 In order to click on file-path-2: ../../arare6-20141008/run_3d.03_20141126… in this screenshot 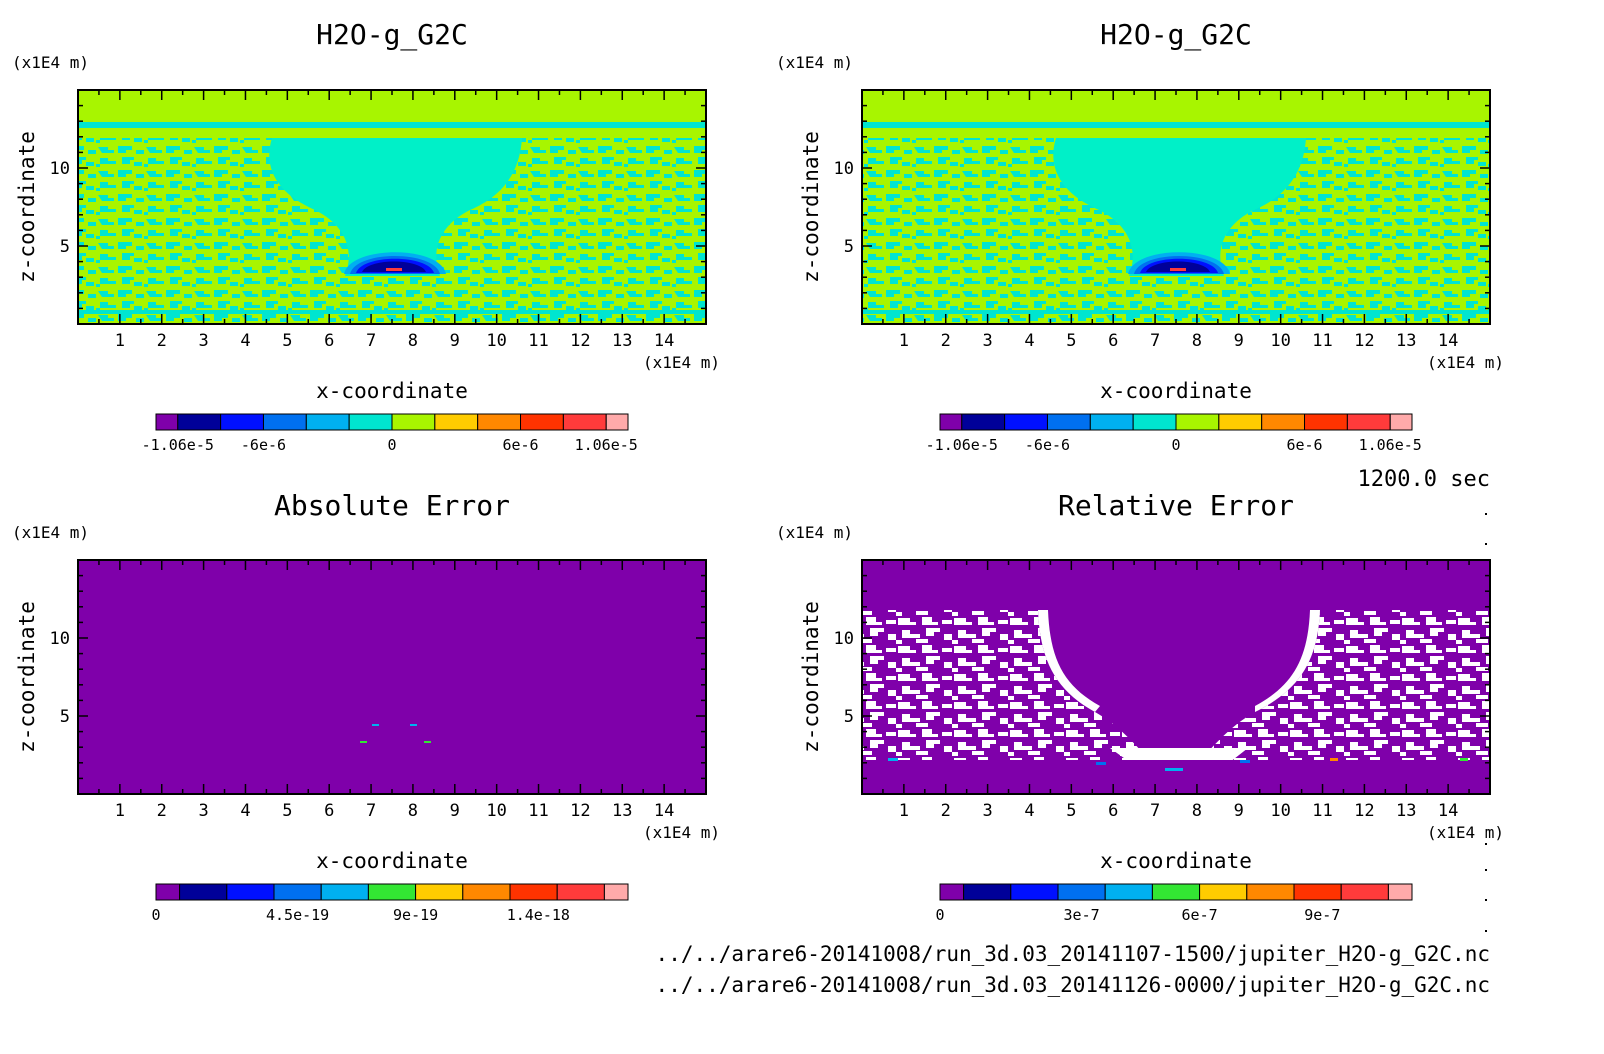, I will do `click(1073, 985)`.